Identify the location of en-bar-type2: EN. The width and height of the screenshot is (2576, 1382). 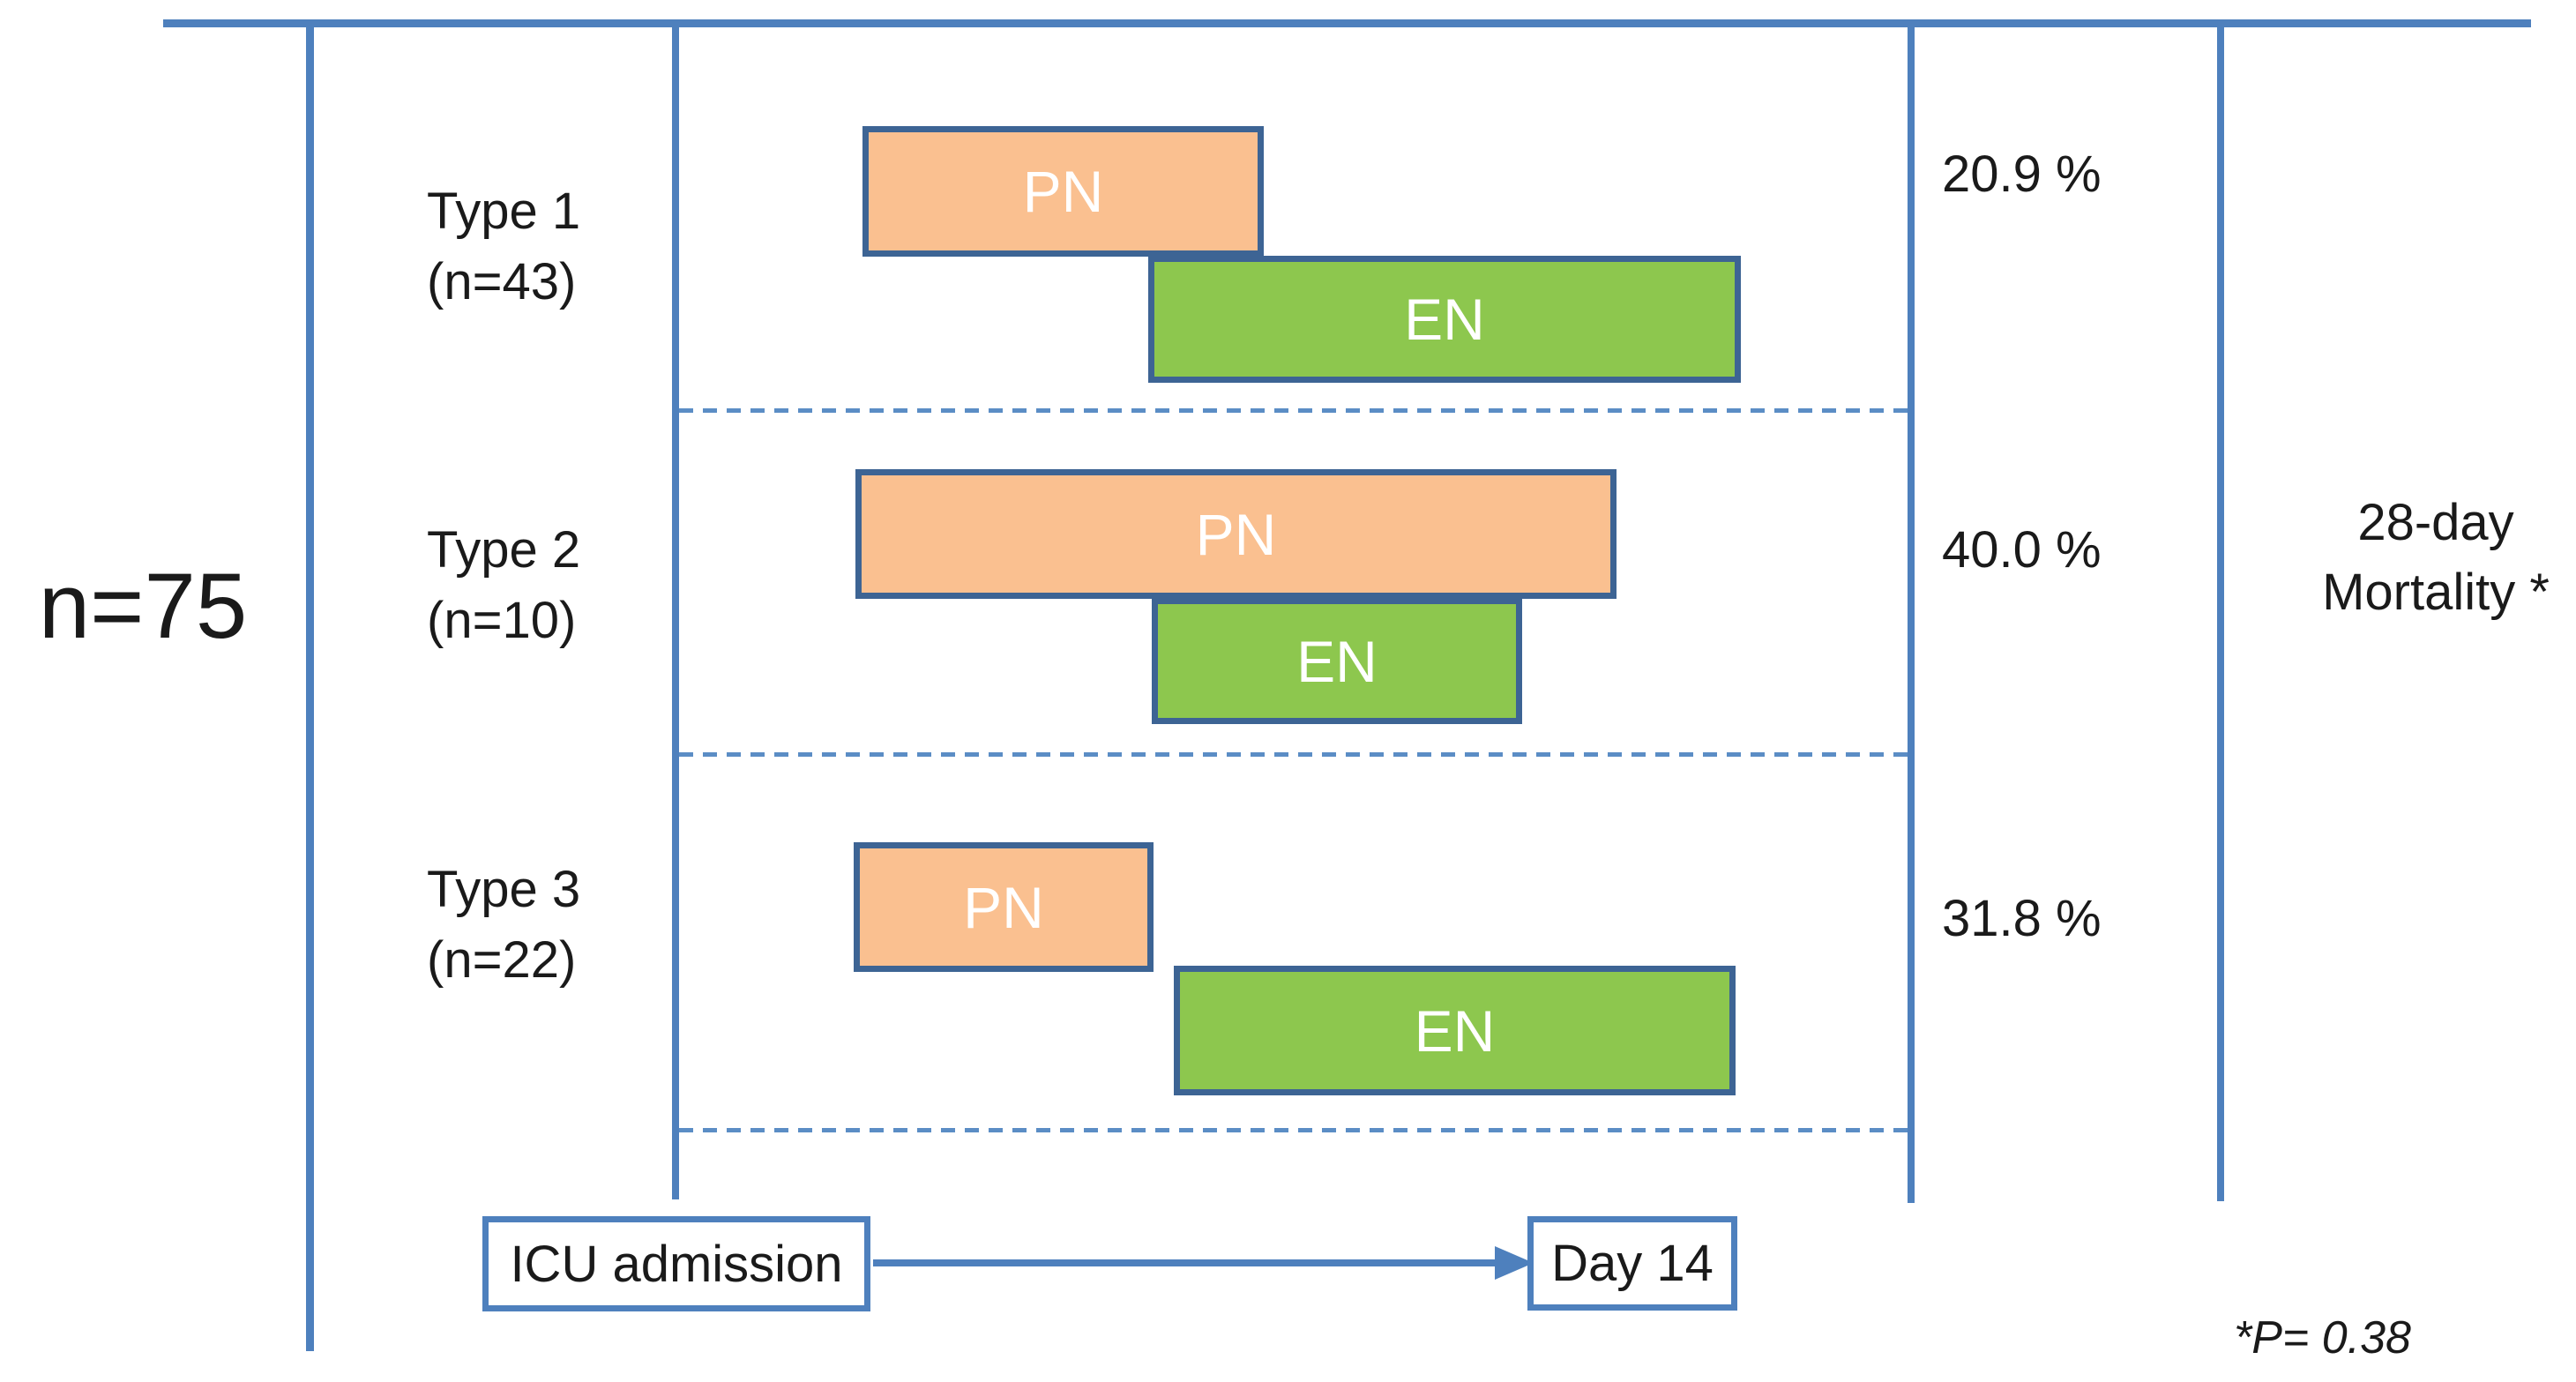
(1337, 661).